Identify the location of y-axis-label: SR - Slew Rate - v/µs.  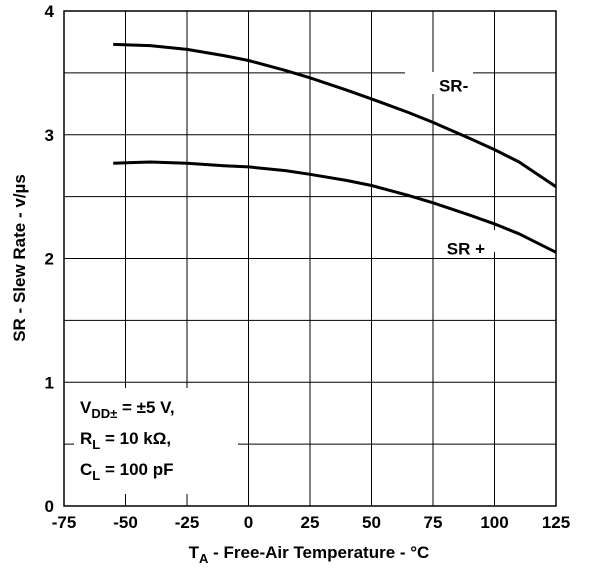
(19, 258).